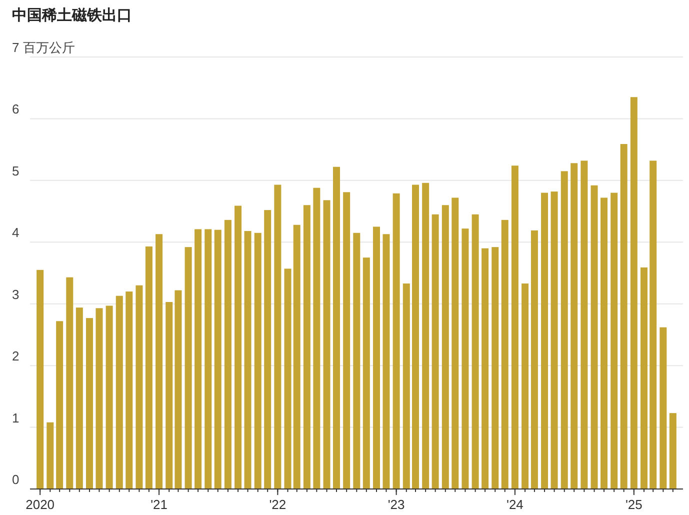  Describe the element at coordinates (277, 504) in the screenshot. I see `x-tick-label: '22` at that location.